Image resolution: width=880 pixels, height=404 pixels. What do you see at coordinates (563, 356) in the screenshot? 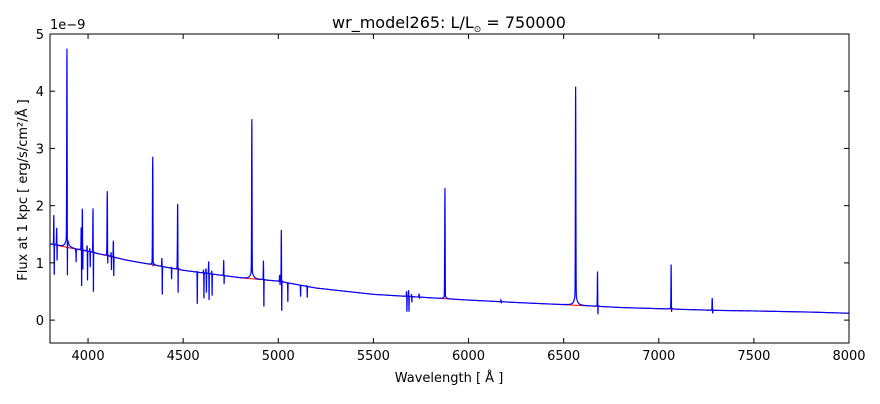
I see `x-tick-label: 6500` at bounding box center [563, 356].